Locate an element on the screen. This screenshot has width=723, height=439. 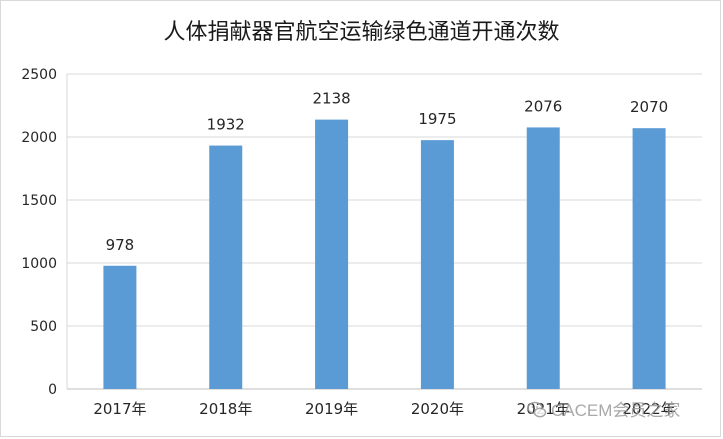
x-tick-label: 2019年 is located at coordinates (331, 409).